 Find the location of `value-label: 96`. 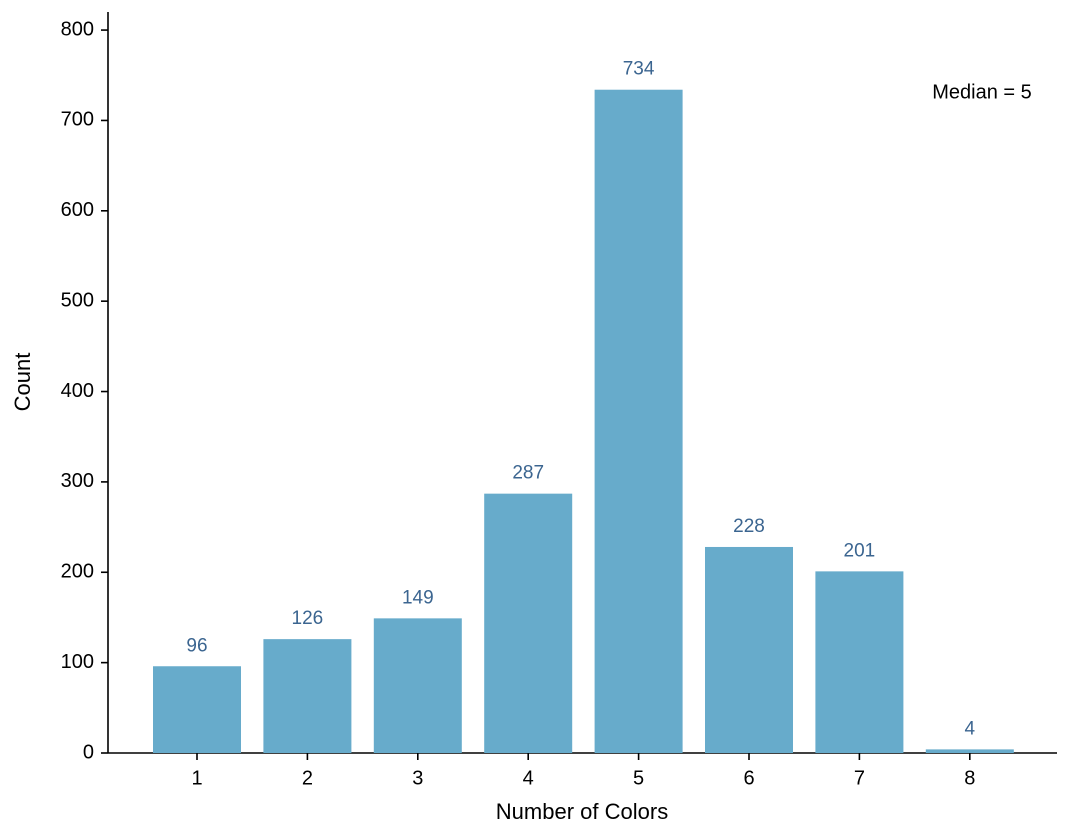

value-label: 96 is located at coordinates (196, 645).